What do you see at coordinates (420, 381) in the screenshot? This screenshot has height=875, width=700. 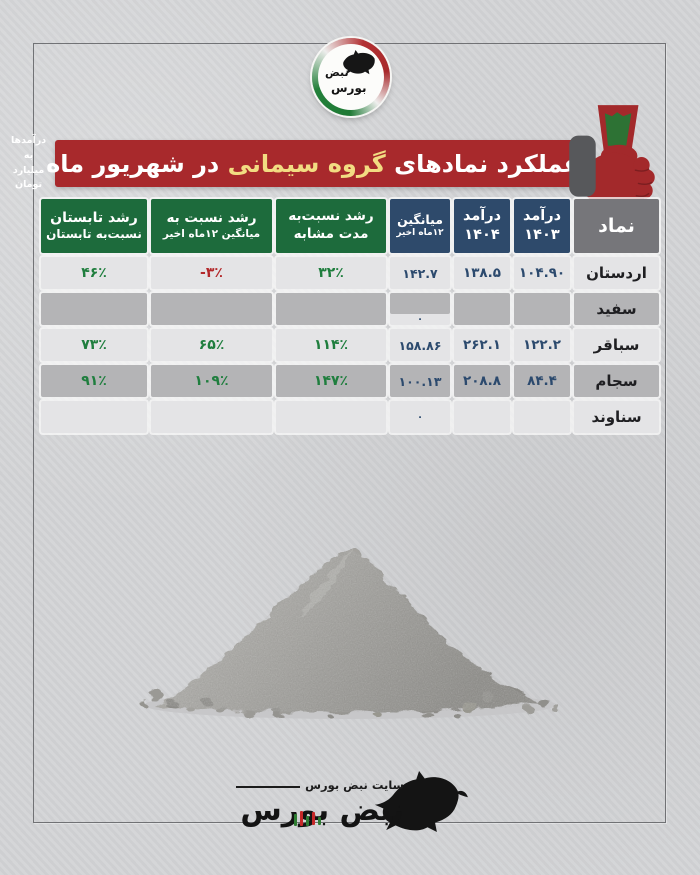 I see `table-row-cell-avg12m: ۱۰۰.۱۳` at bounding box center [420, 381].